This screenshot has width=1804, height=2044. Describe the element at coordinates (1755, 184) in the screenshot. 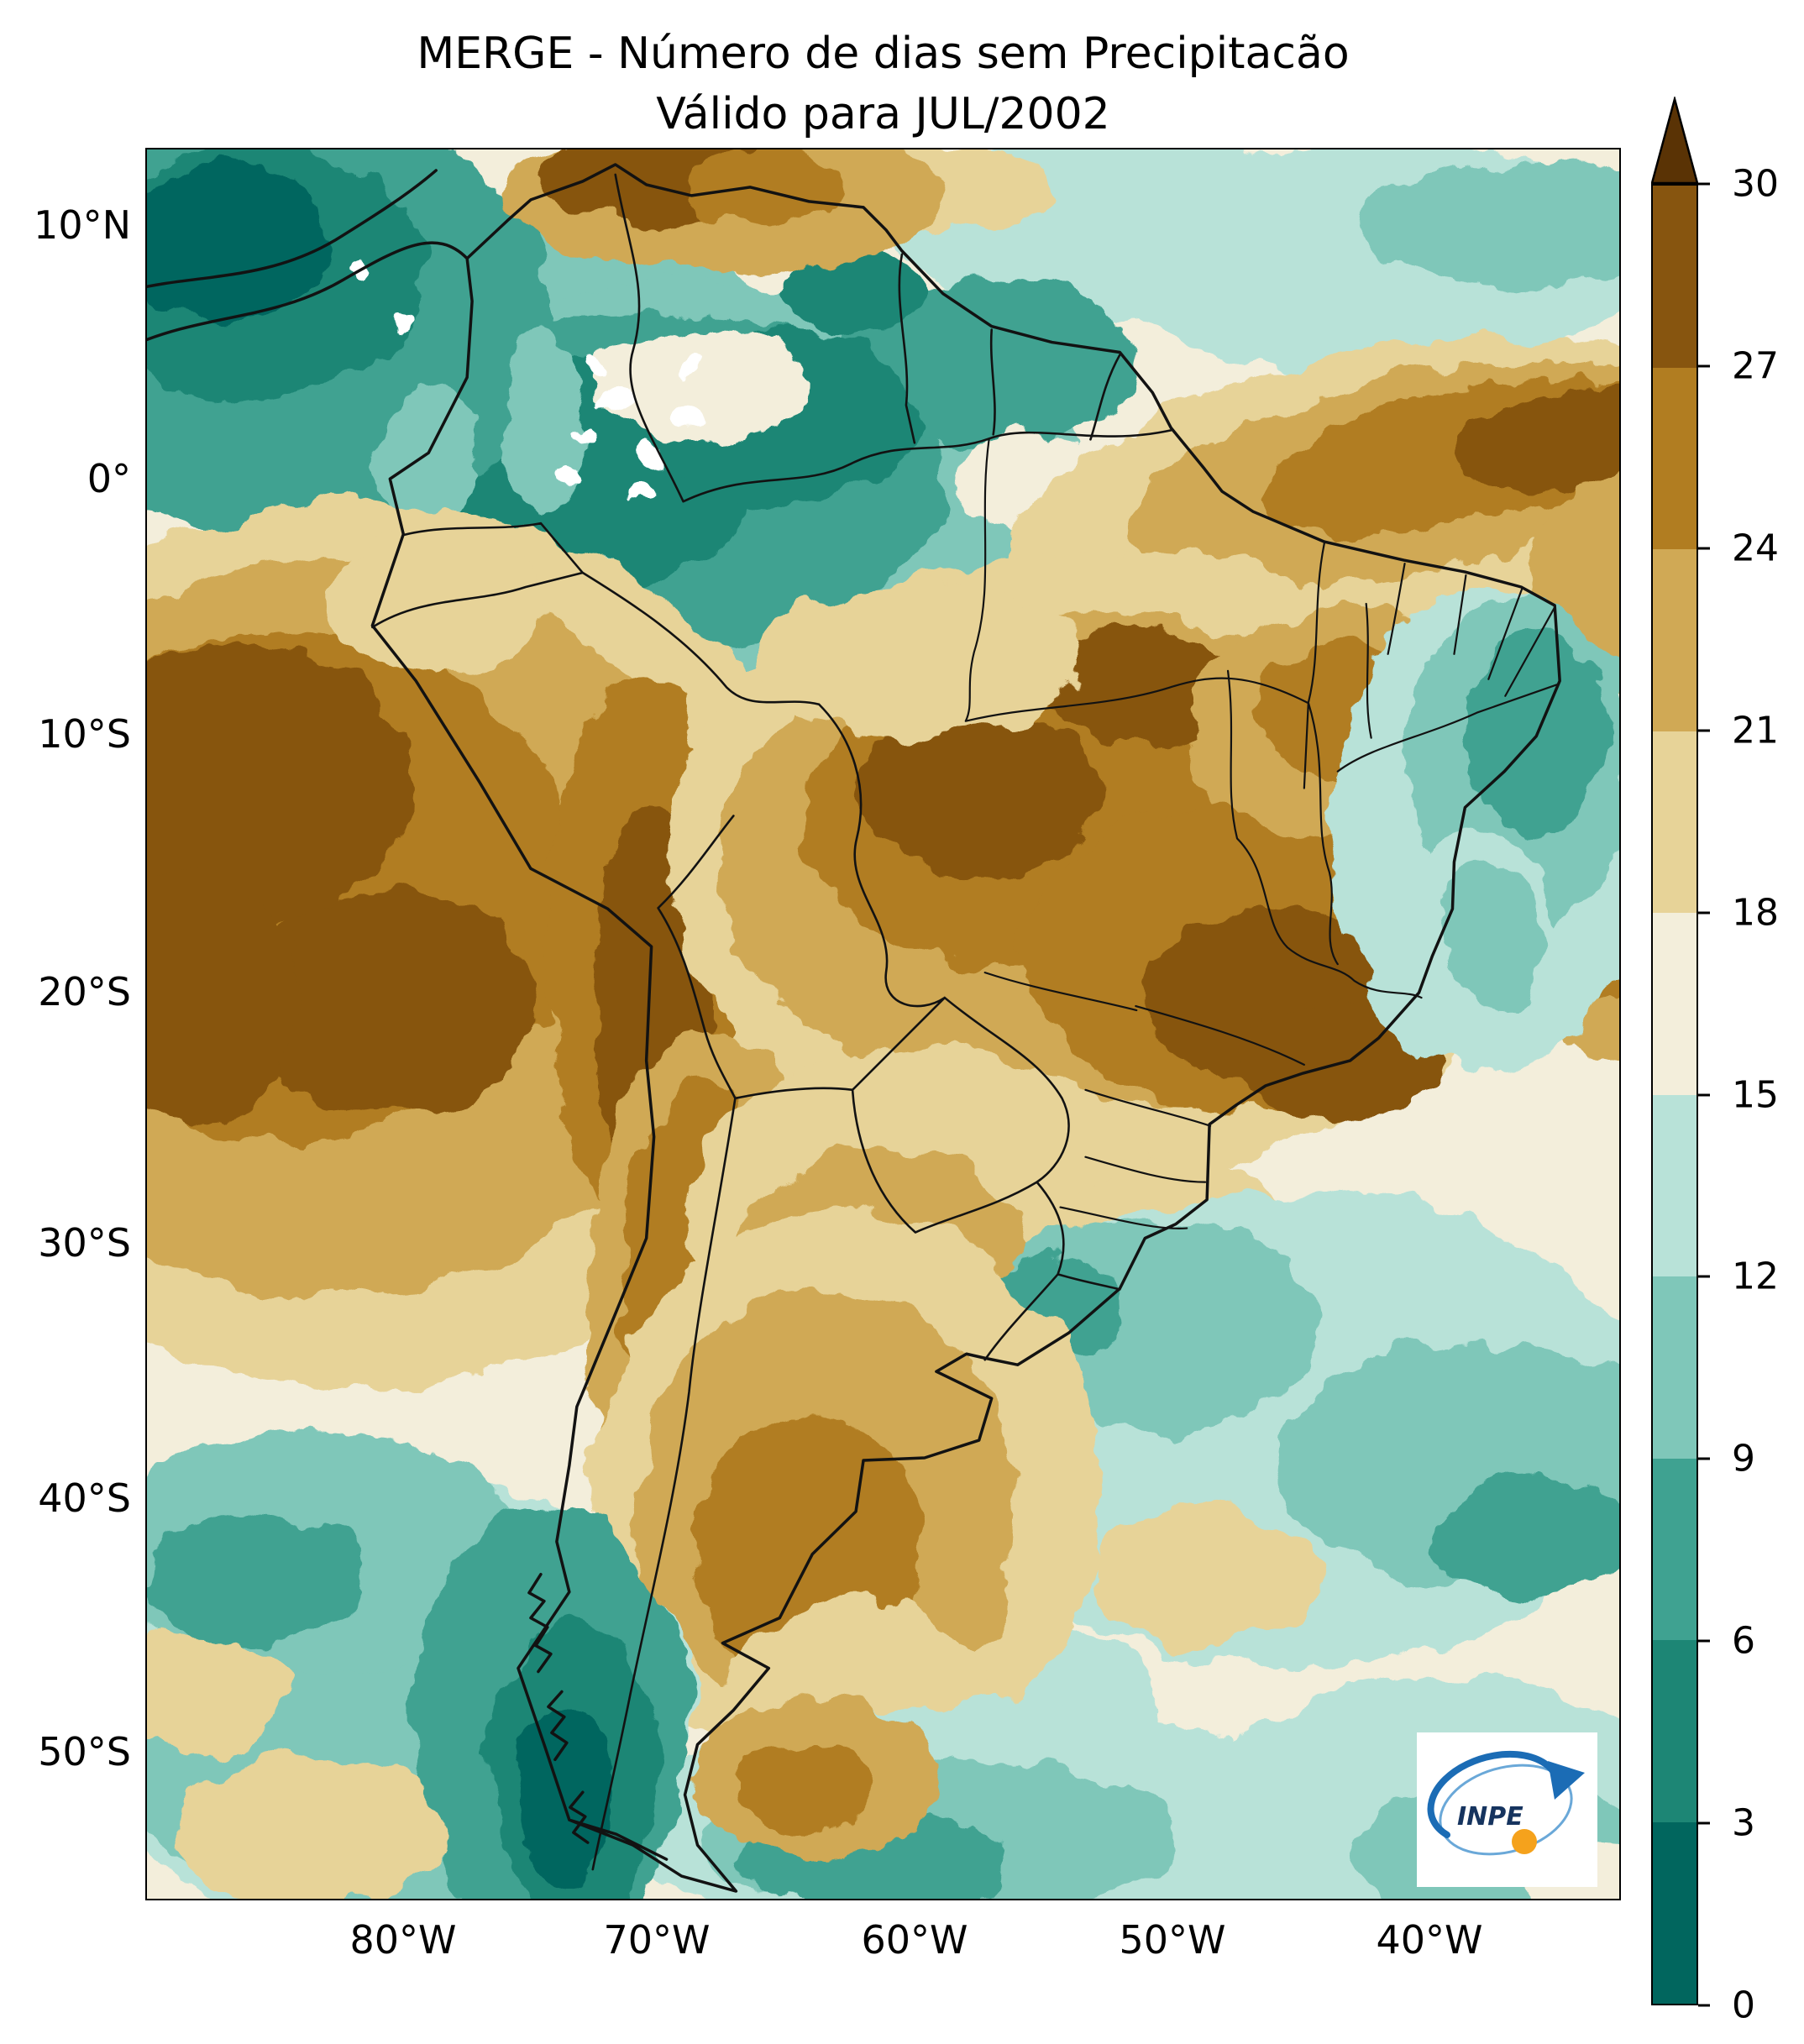

I see `colorbar-tick-label: 30` at that location.